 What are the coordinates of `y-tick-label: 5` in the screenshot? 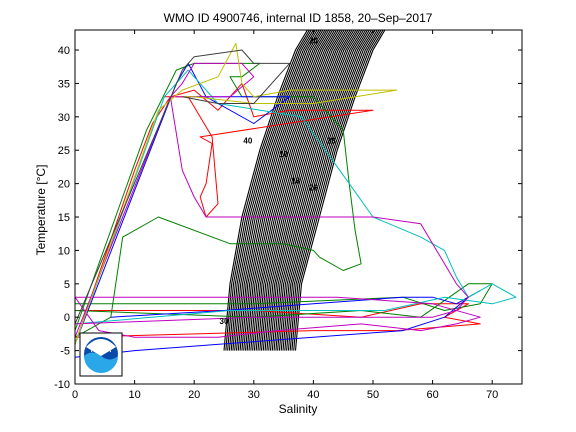 It's located at (67, 285).